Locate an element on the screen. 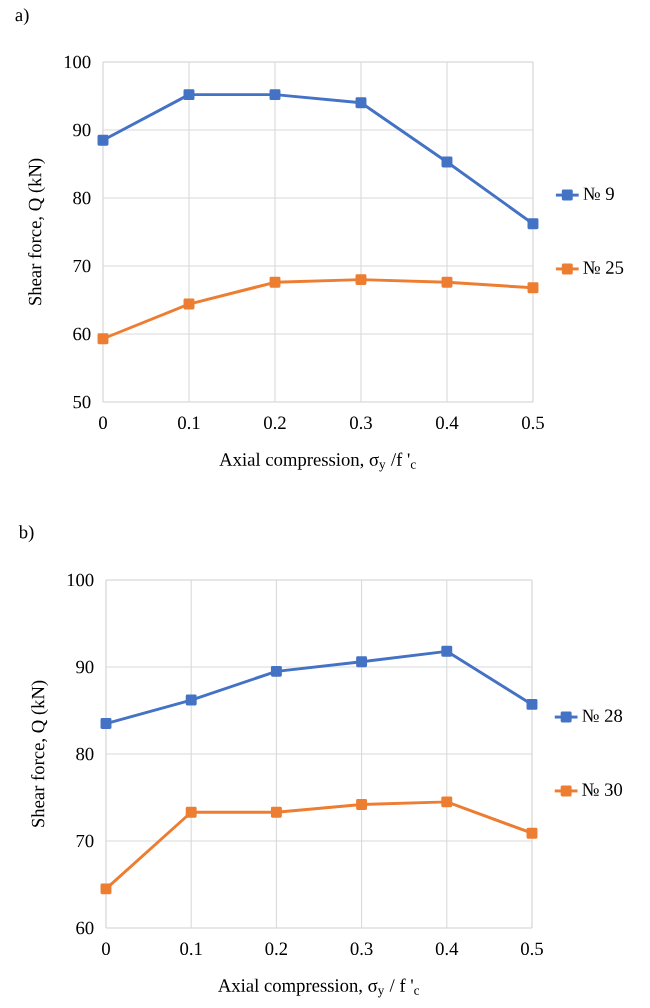 The image size is (650, 1008). x-axis-title: Axial compression, σ$_{y}$ / f '$_{c}$ is located at coordinates (319, 988).